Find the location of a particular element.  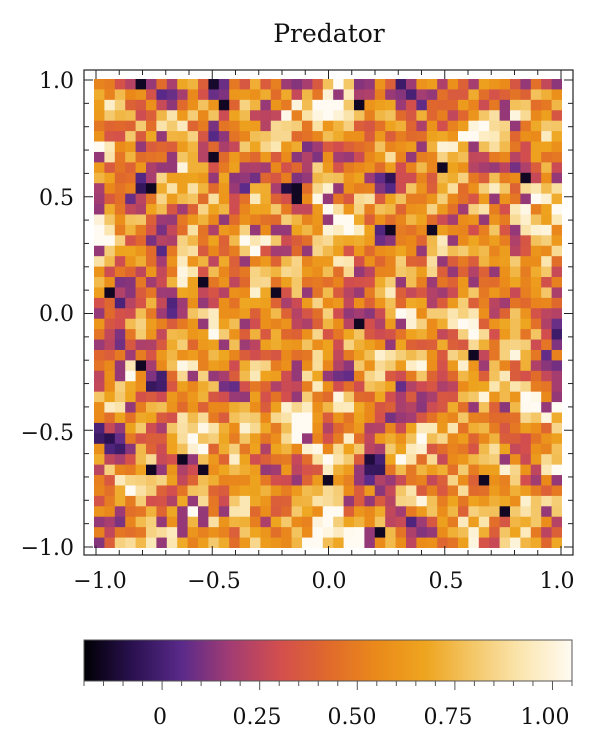

y-tick-label: 1.0 is located at coordinates (56, 81).